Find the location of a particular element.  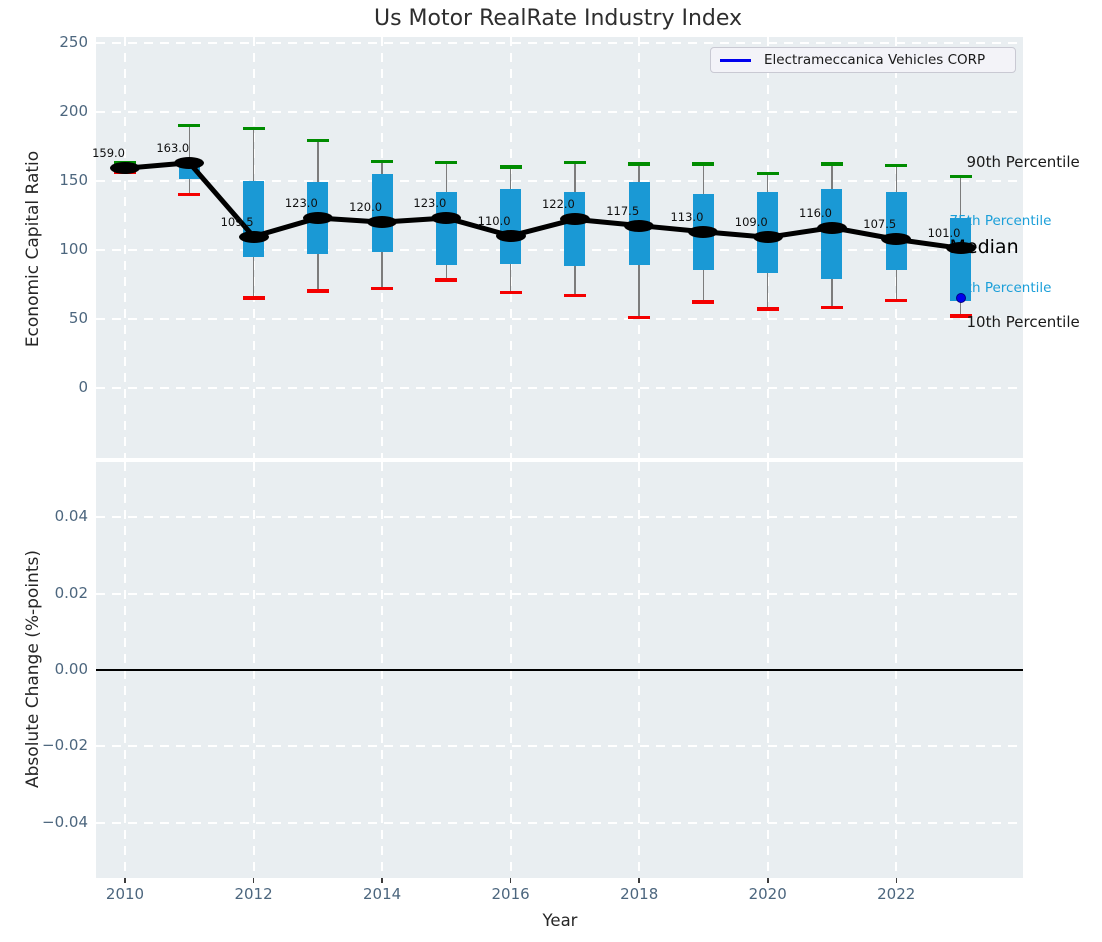

annotation-75th-percentile: 75th Percentile is located at coordinates (1000, 220).